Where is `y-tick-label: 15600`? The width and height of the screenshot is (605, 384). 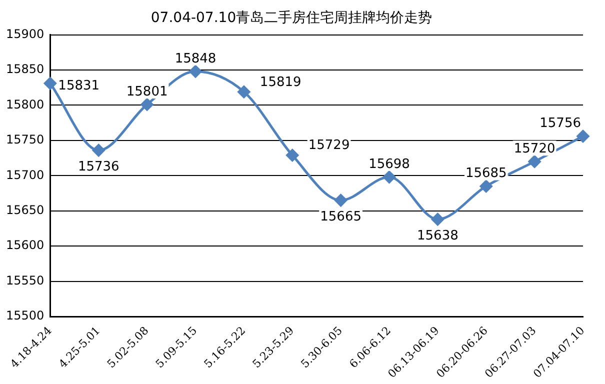 y-tick-label: 15600 is located at coordinates (25, 245).